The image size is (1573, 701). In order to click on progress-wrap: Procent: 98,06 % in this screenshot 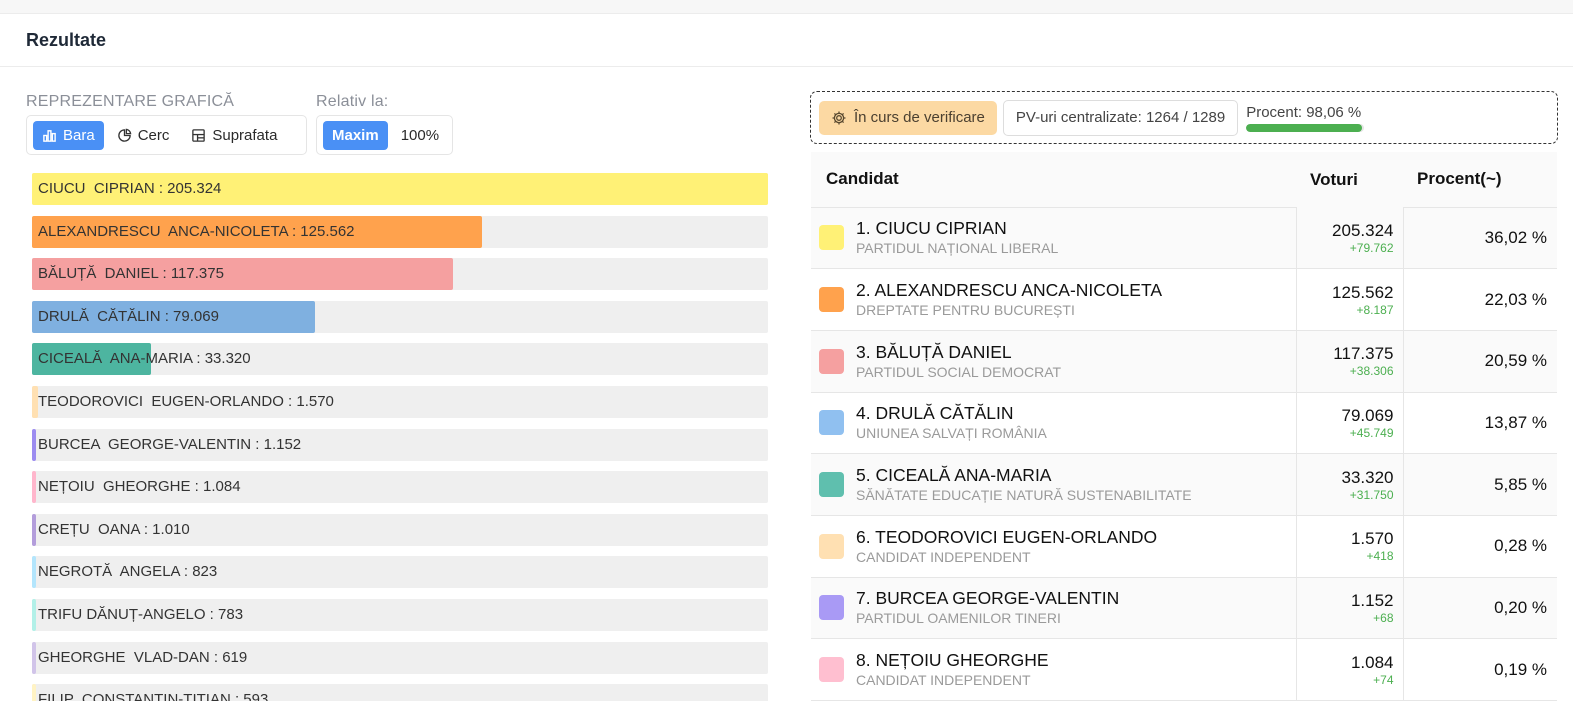, I will do `click(1304, 117)`.